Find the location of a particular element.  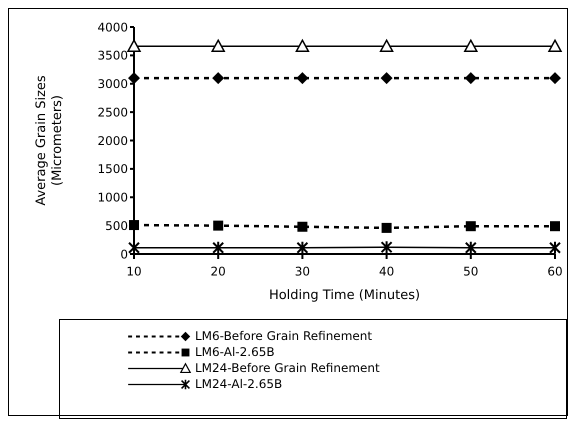

y-tick-label: 1000 is located at coordinates (112, 197).